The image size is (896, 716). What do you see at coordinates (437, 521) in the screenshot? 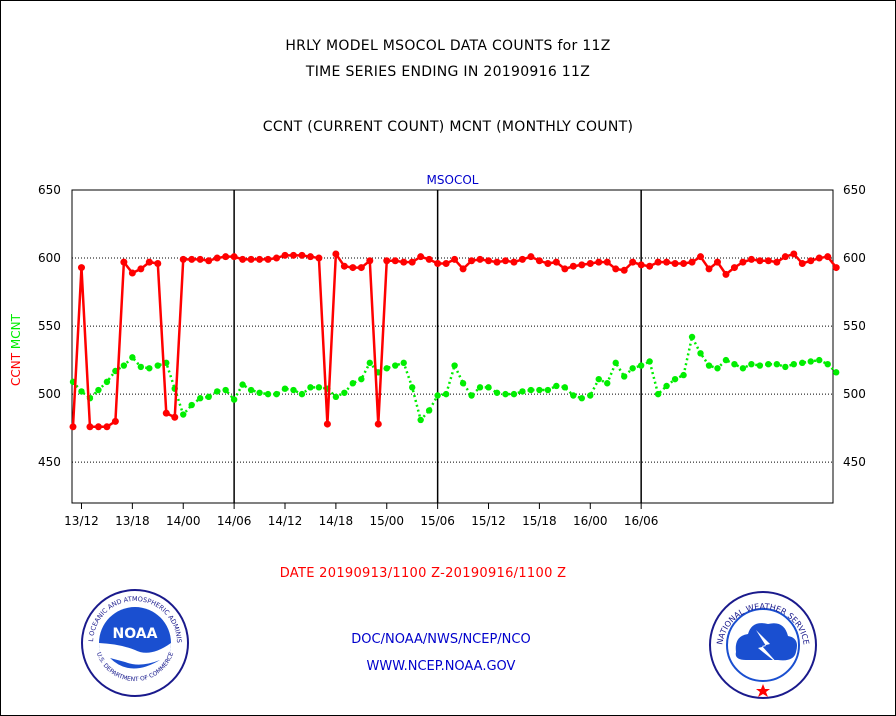
I see `x-tick-label: 15/06` at bounding box center [437, 521].